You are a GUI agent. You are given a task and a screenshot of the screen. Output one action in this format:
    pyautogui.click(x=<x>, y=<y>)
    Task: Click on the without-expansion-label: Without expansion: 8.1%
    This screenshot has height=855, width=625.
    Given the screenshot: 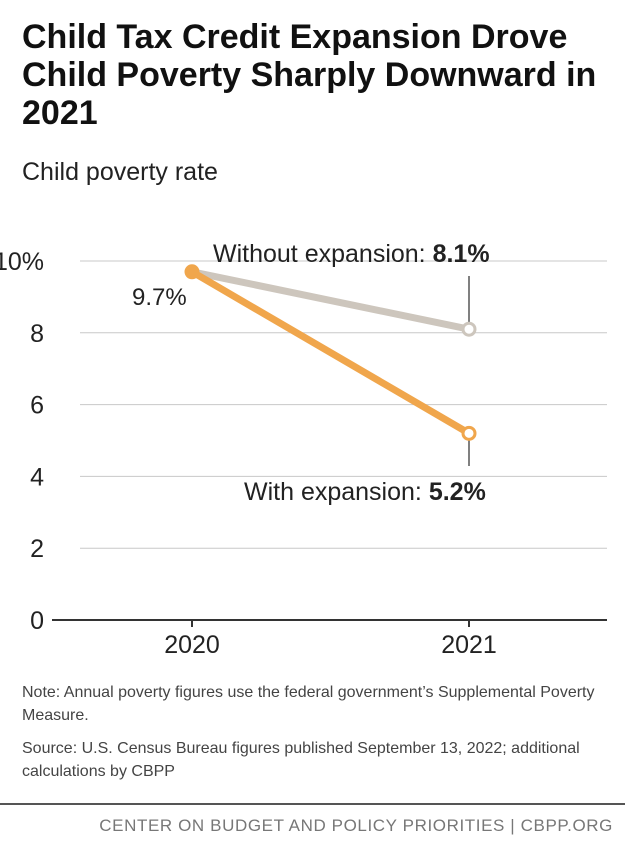 What is the action you would take?
    pyautogui.click(x=351, y=254)
    